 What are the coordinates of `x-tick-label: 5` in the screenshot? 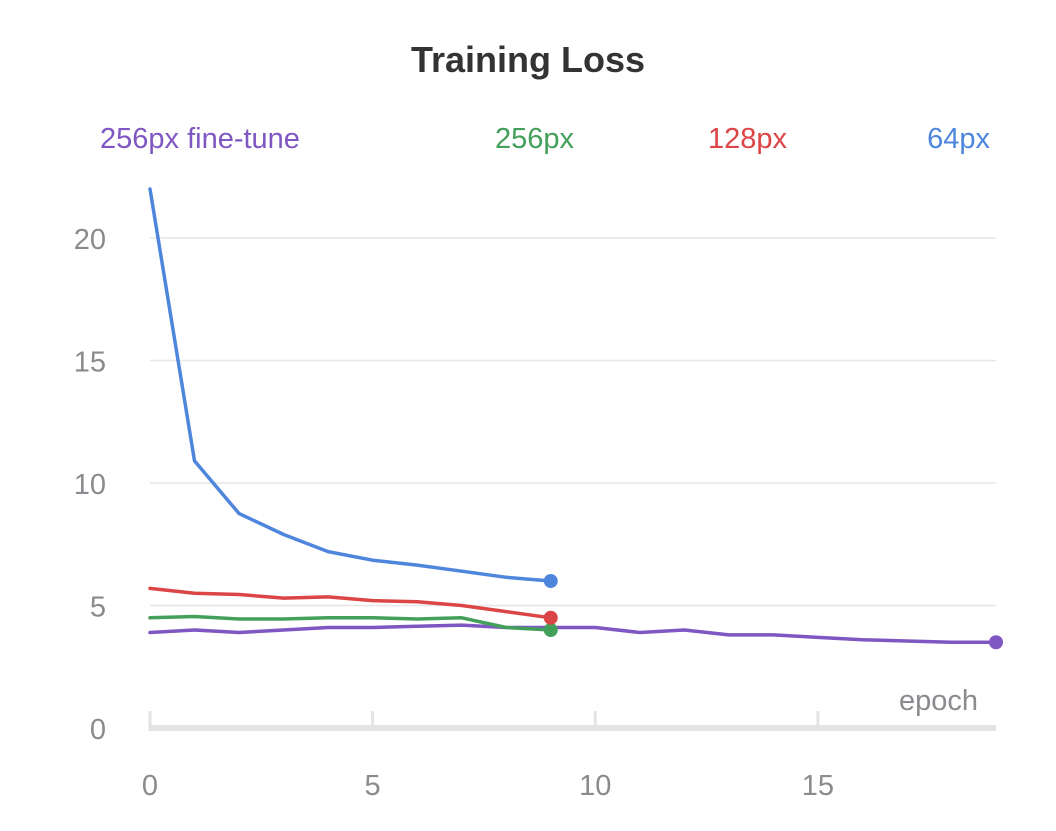 It's located at (373, 786).